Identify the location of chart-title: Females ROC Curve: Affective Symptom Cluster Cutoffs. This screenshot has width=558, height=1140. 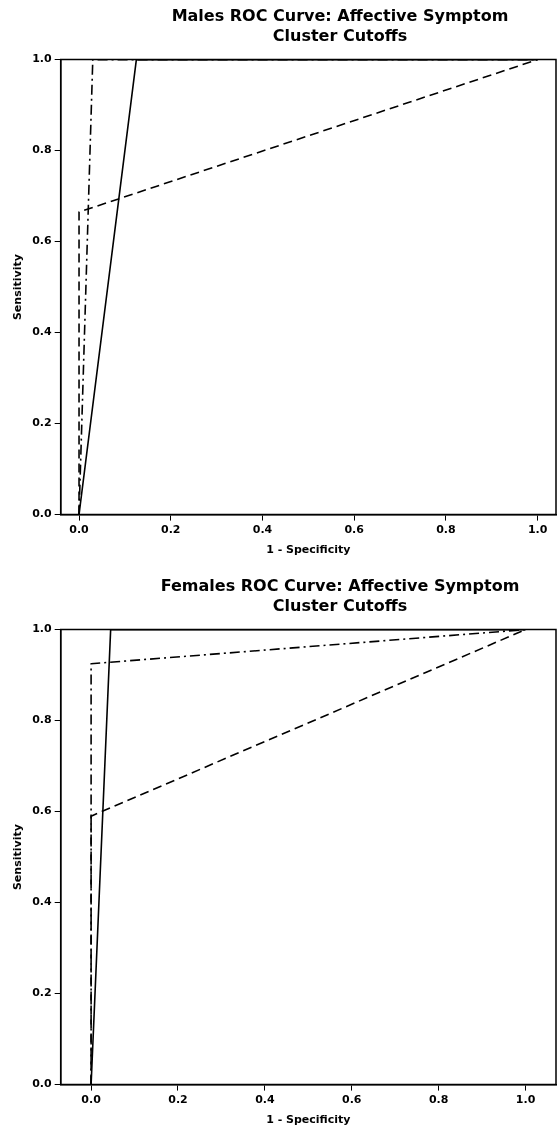
(340, 596).